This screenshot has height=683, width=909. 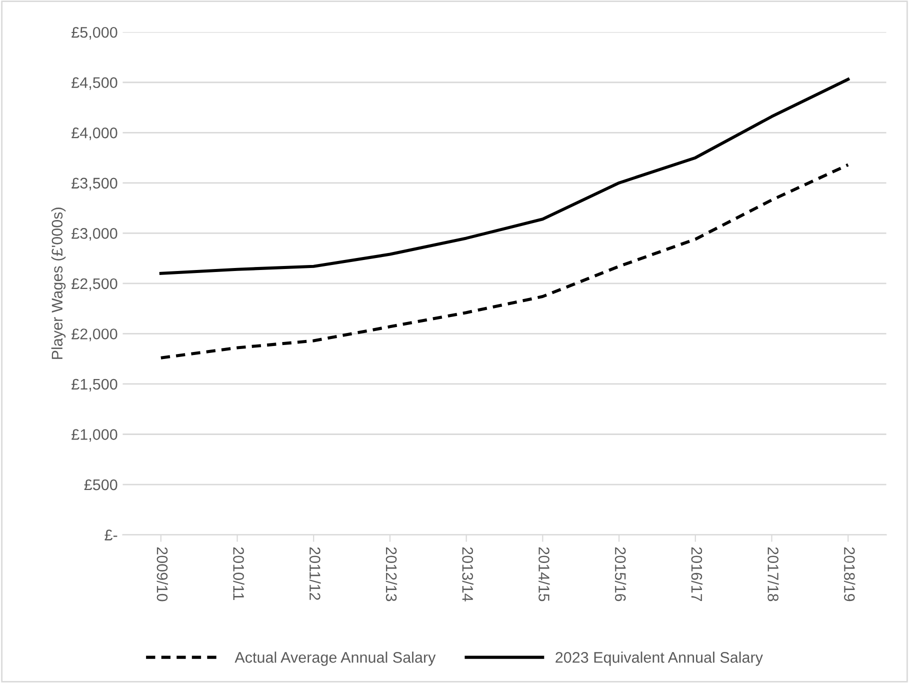 What do you see at coordinates (659, 659) in the screenshot?
I see `legend-label: 2023 Equivalent Annual Salary` at bounding box center [659, 659].